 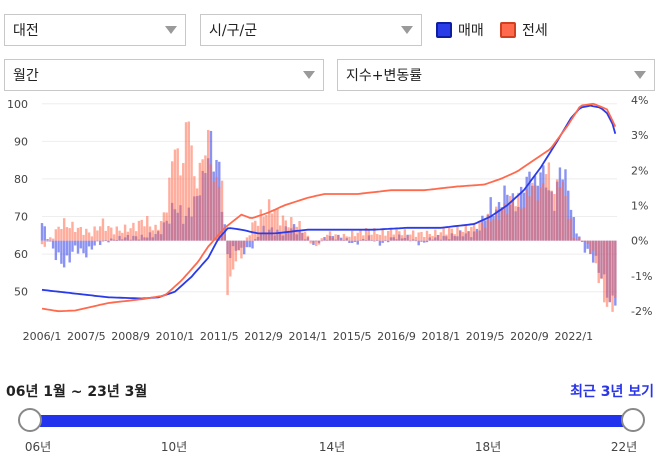 I want to click on metric-select: 지수+변동률, so click(x=496, y=75).